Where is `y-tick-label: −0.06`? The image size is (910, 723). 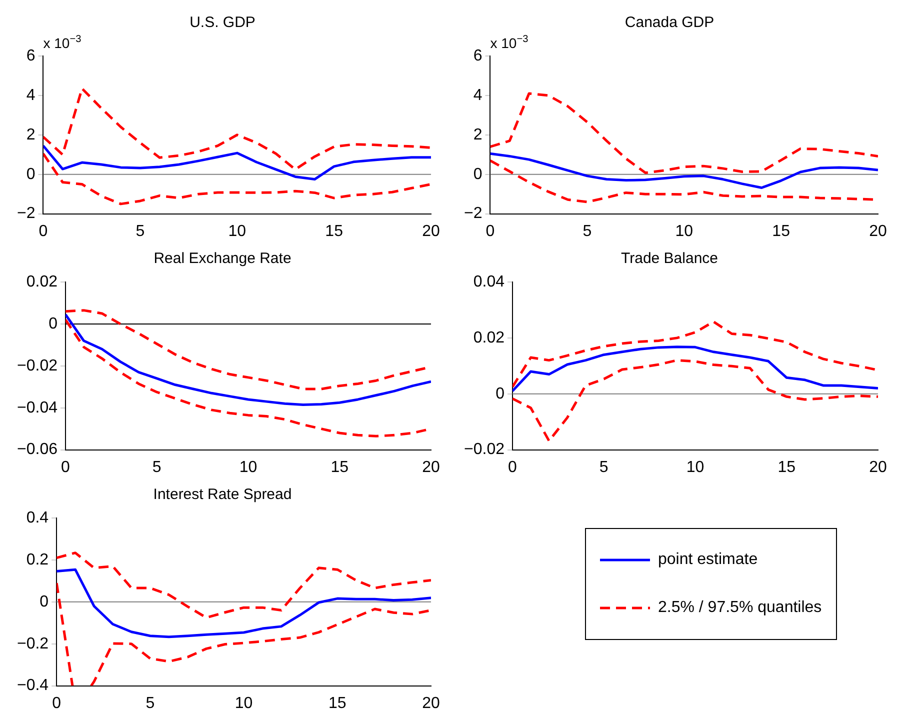
y-tick-label: −0.06 is located at coordinates (37, 449).